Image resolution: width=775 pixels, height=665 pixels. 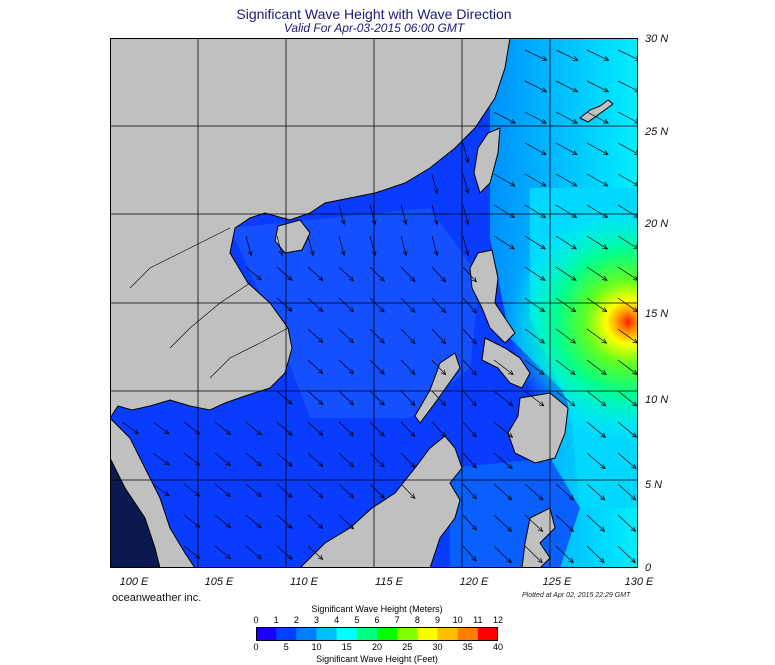 What do you see at coordinates (296, 620) in the screenshot?
I see `colorbar-meters-tick: 2` at bounding box center [296, 620].